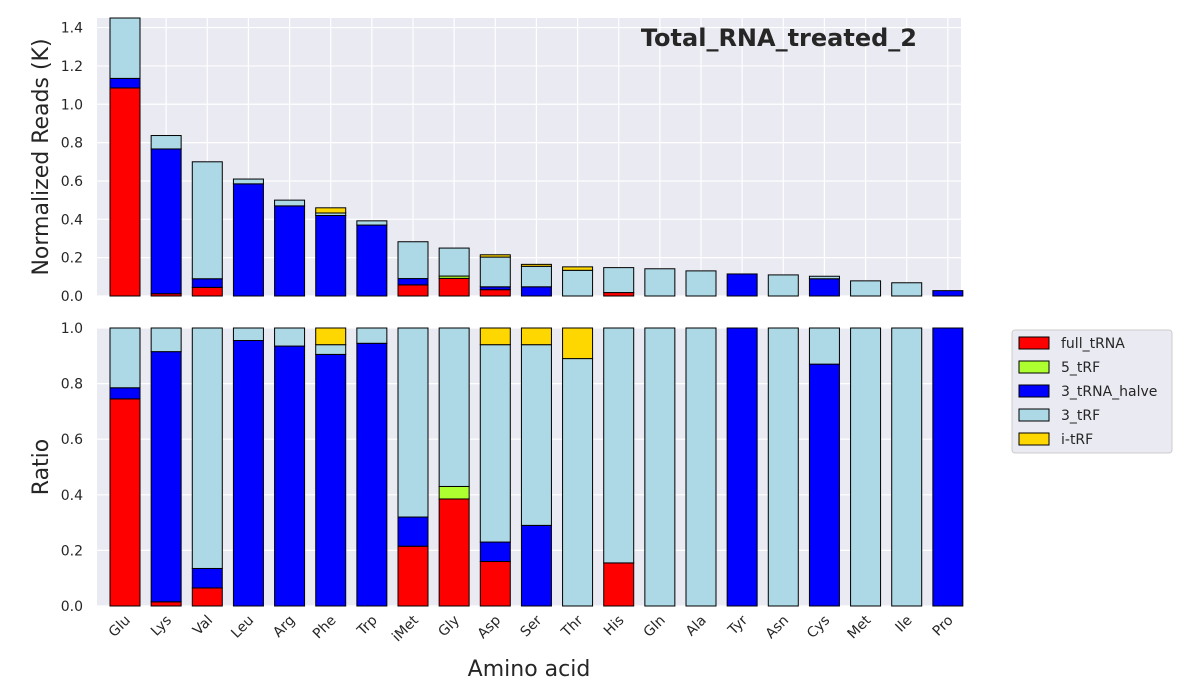 This screenshot has height=700, width=1200. I want to click on ratio-bar-Asp-3_tRF, so click(495, 443).